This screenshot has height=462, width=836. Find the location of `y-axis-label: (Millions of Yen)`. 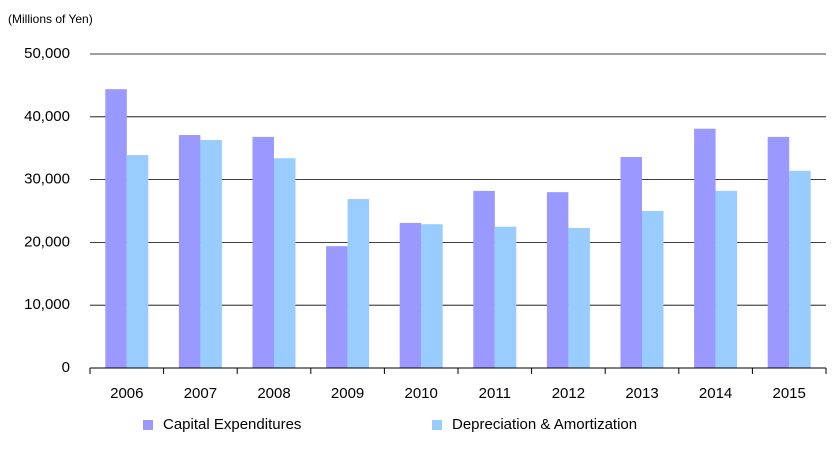

y-axis-label: (Millions of Yen) is located at coordinates (50, 19).